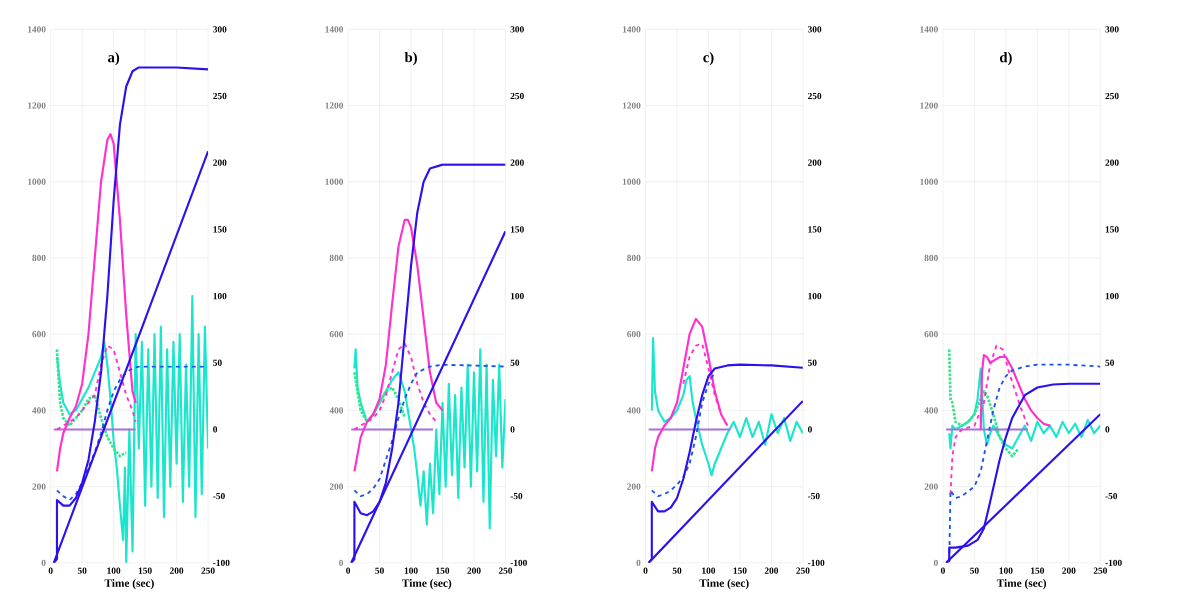 The height and width of the screenshot is (614, 1195). I want to click on text: d), so click(1005, 59).